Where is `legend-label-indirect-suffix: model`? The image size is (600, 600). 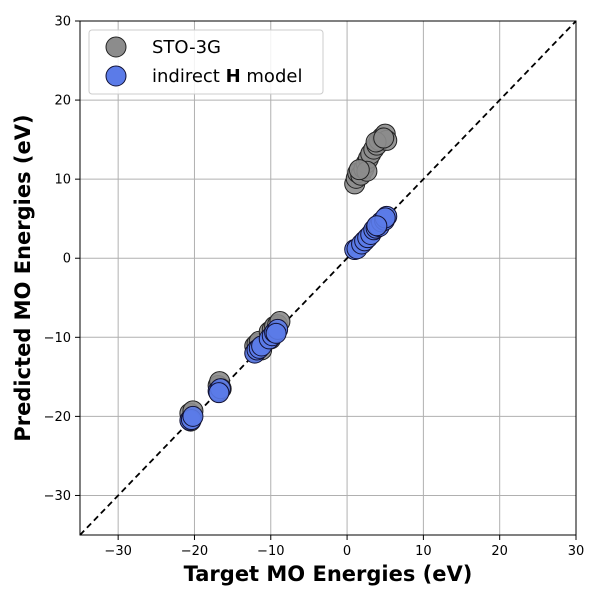 legend-label-indirect-suffix: model is located at coordinates (272, 76).